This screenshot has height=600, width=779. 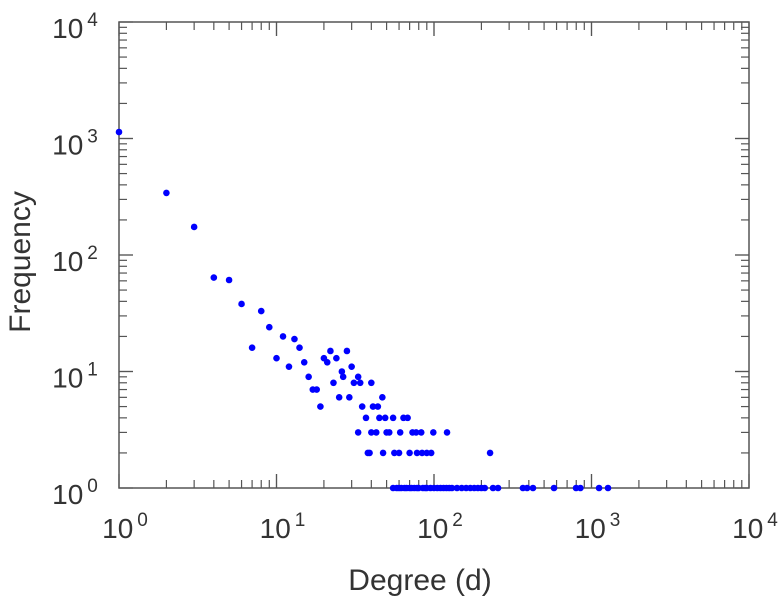 I want to click on x-tick-label: 10 1, so click(x=283, y=527).